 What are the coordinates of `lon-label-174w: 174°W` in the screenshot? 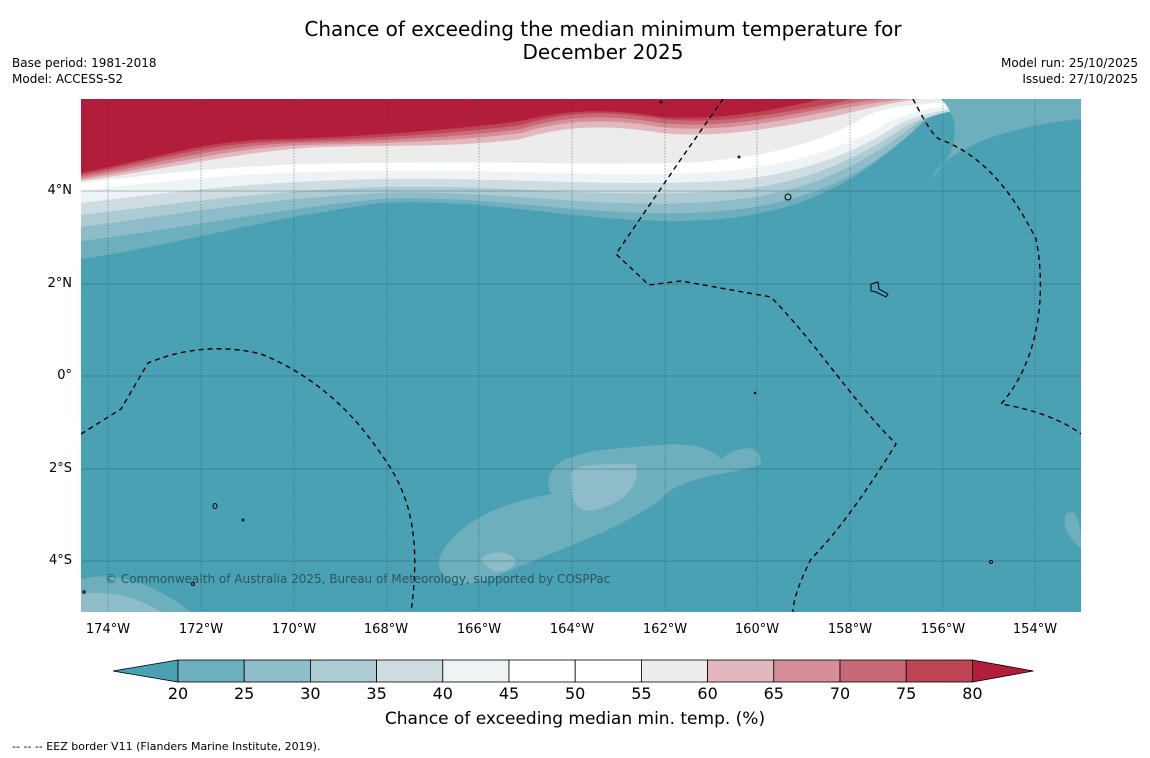 It's located at (108, 629).